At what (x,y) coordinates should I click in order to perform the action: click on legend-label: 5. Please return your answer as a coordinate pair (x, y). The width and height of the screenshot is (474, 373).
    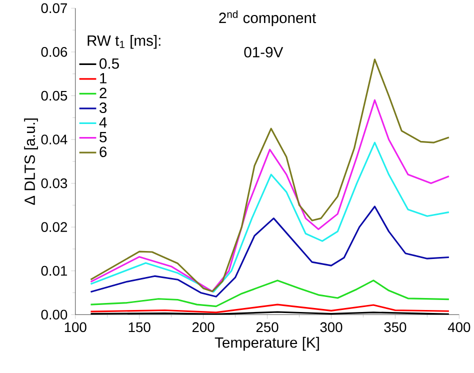
    Looking at the image, I should click on (103, 137).